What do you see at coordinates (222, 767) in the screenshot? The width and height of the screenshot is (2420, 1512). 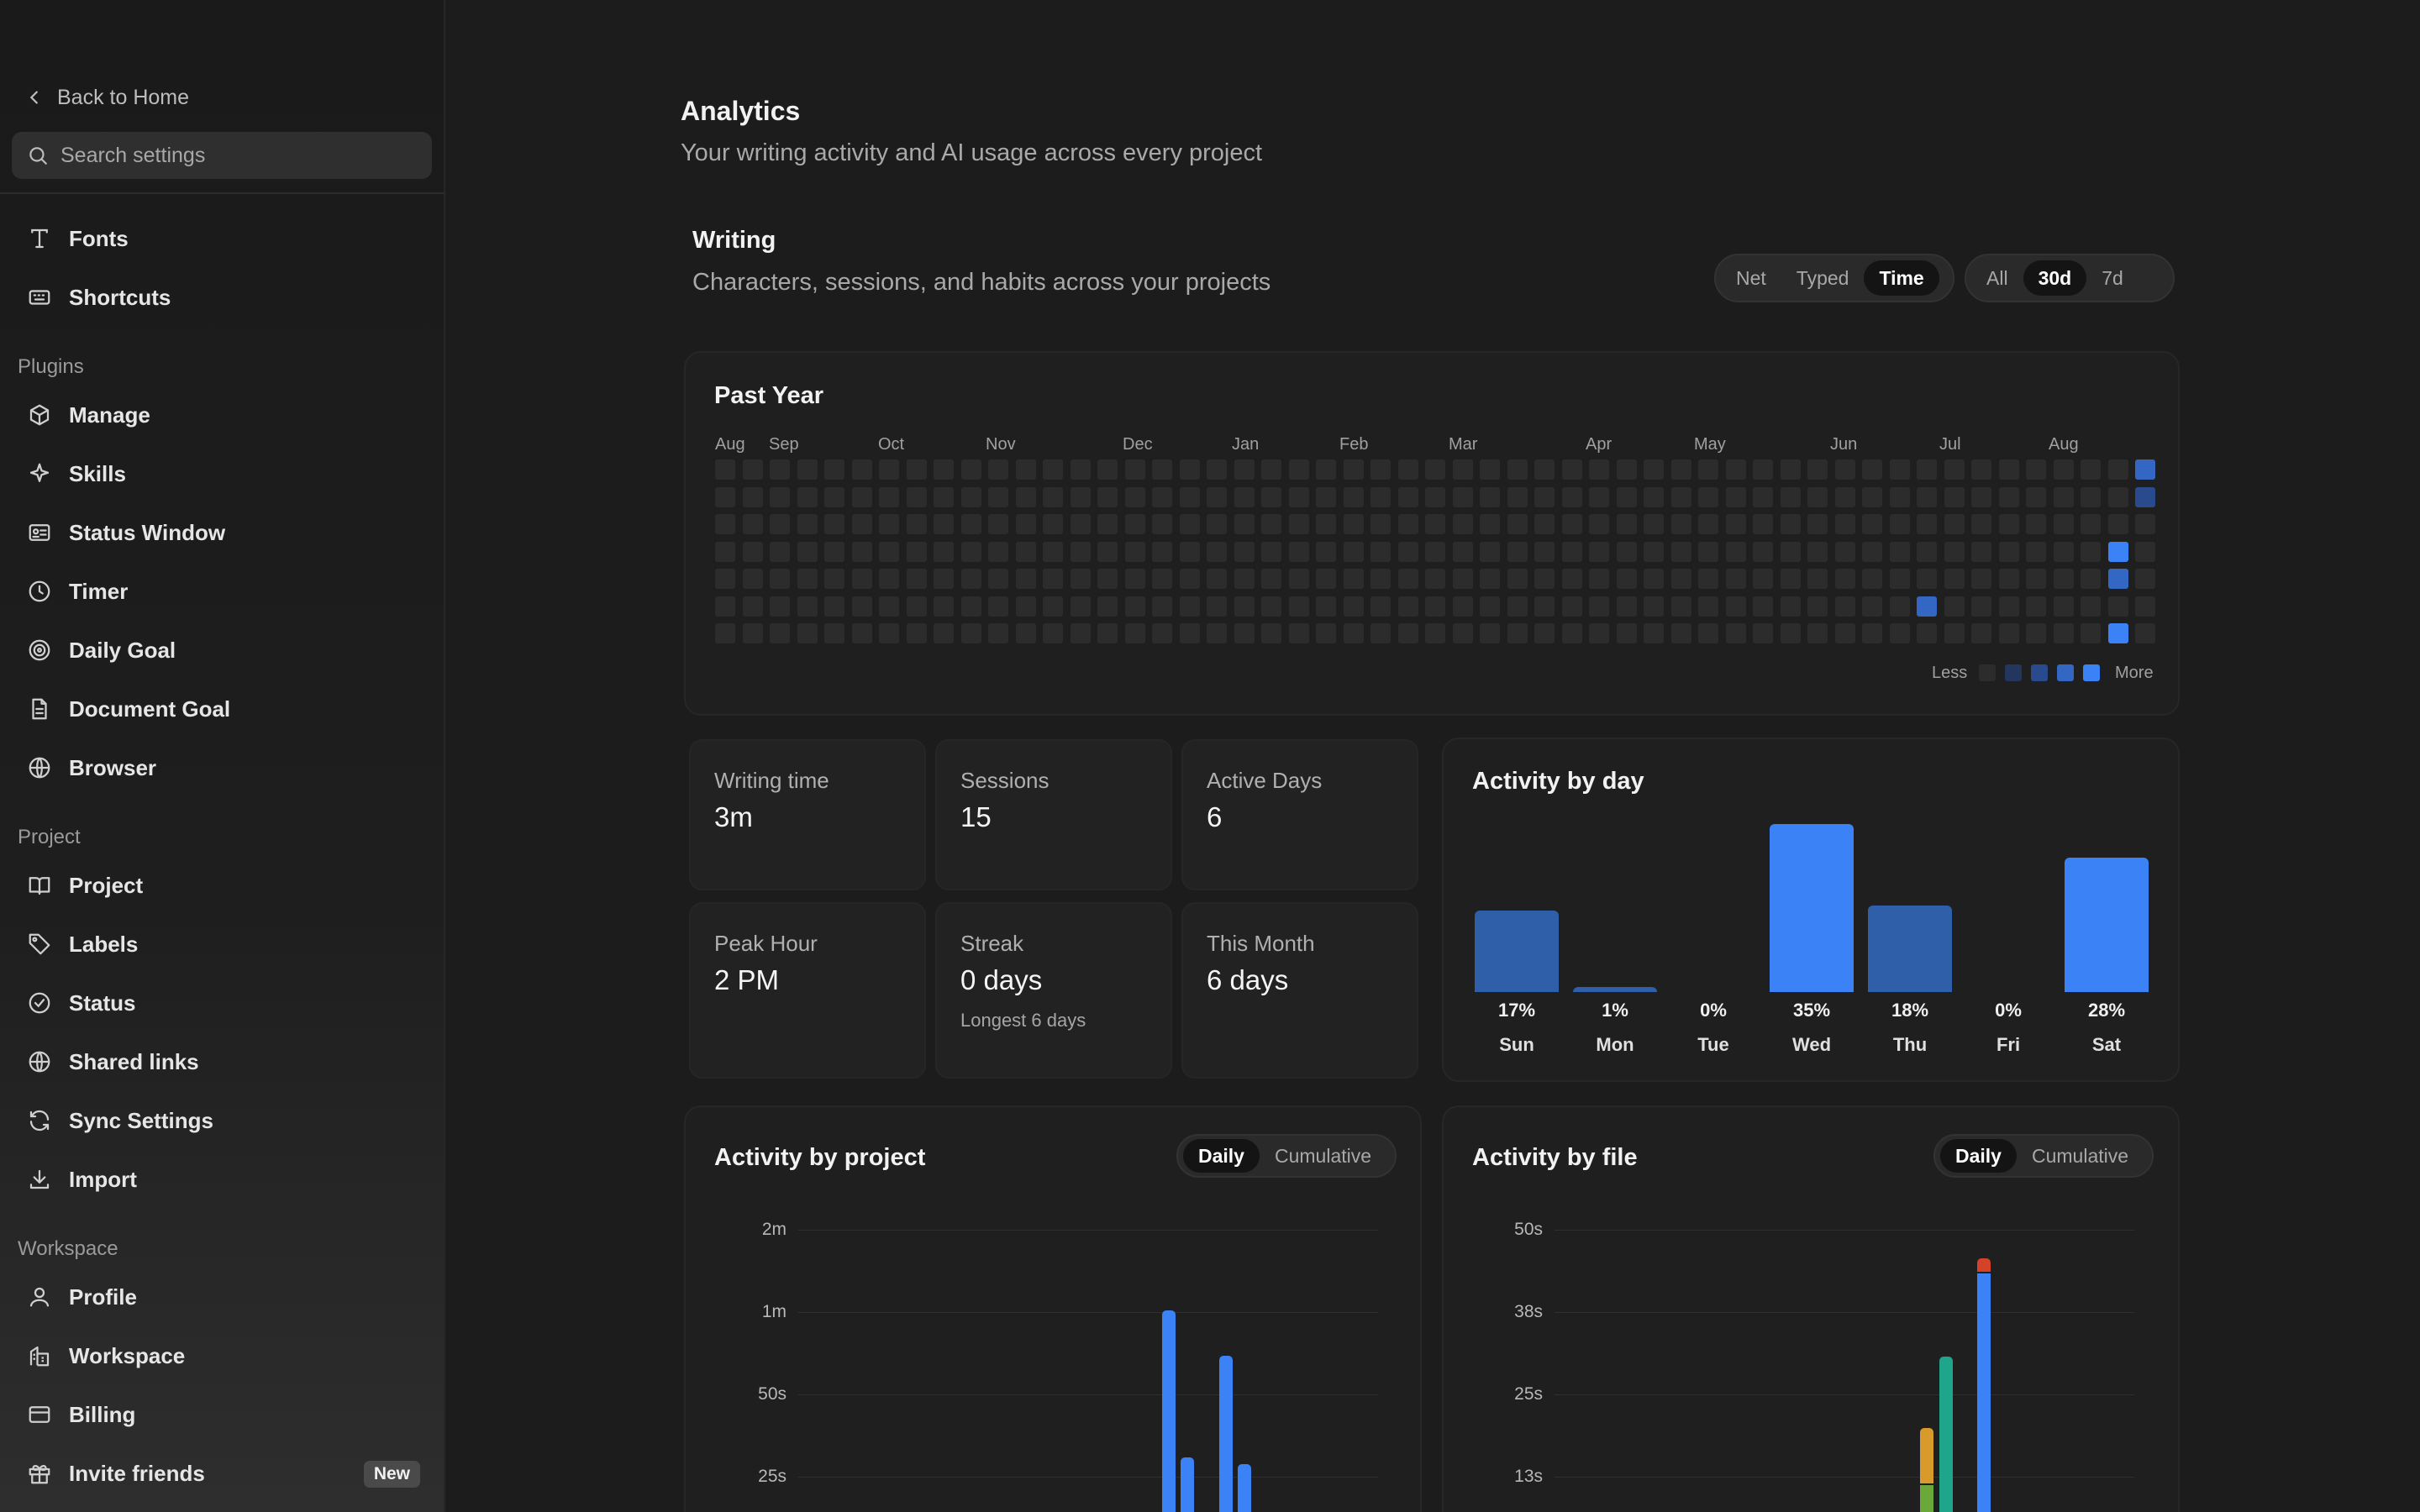 I see `sidebar-item-browser: Browser` at bounding box center [222, 767].